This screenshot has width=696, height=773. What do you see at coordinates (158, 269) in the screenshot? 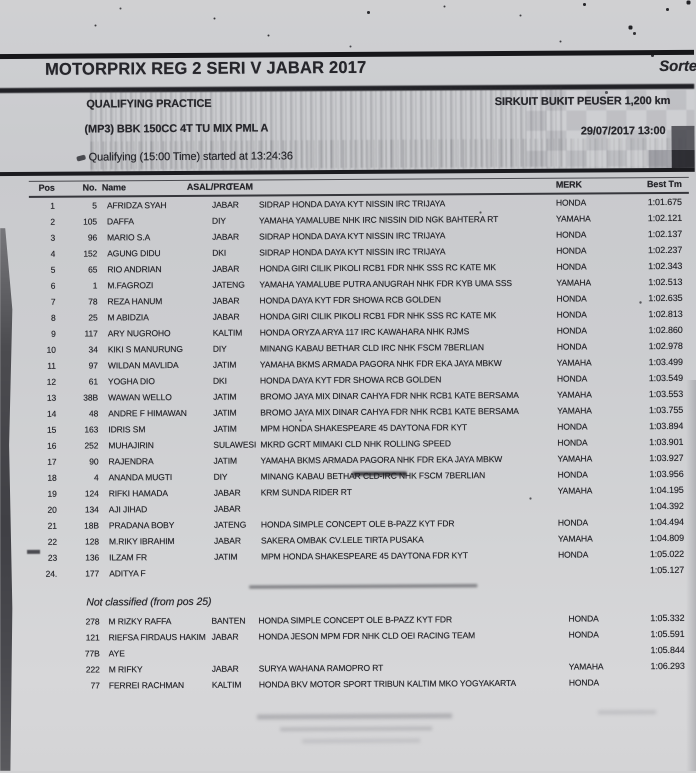
I see `cell-name: RIO ANDRIAN` at bounding box center [158, 269].